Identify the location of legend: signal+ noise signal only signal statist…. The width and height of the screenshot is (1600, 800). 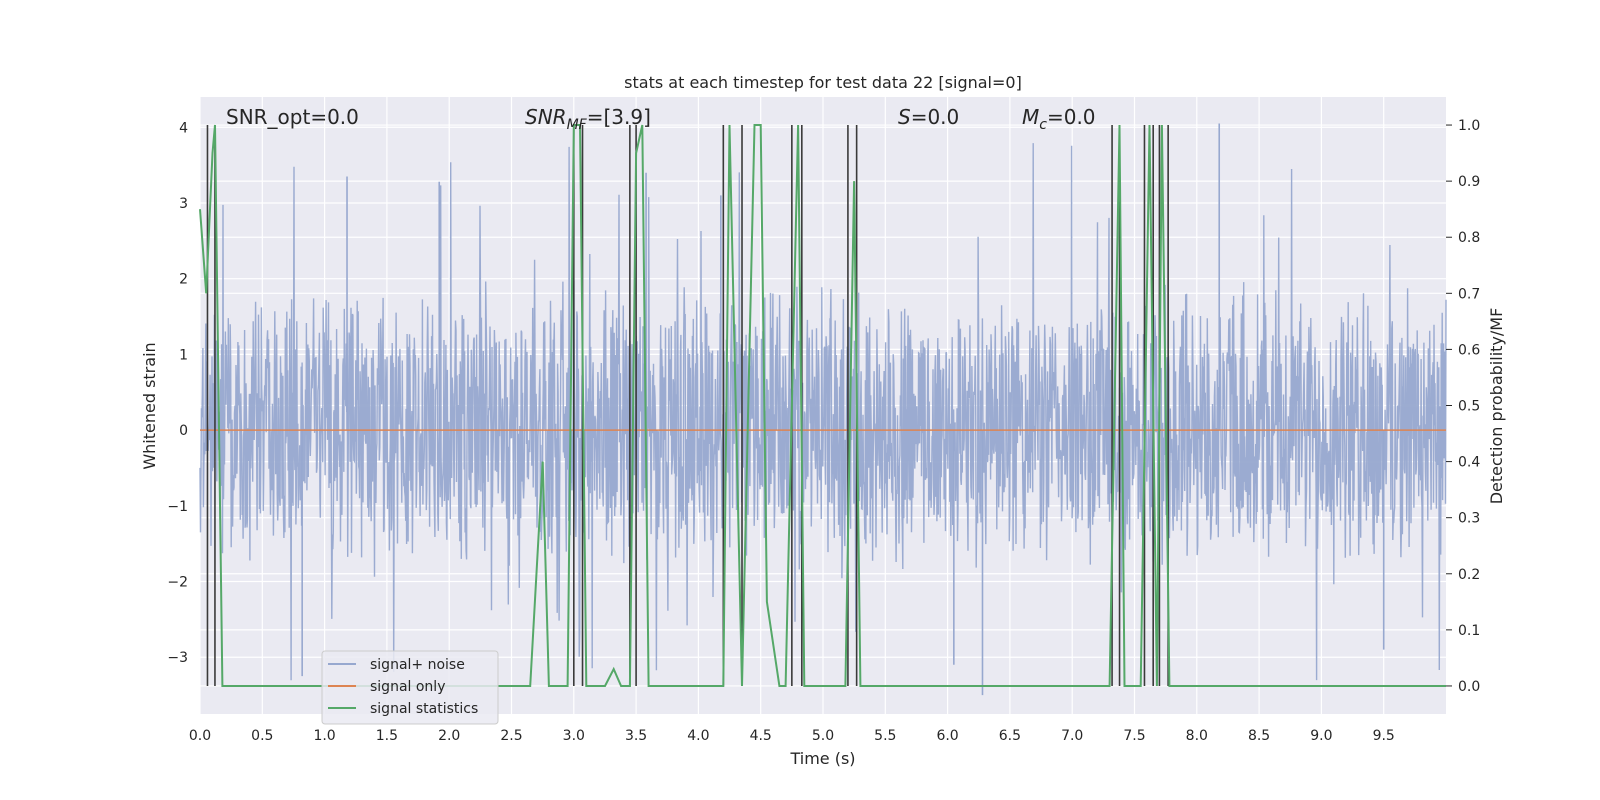
(410, 687).